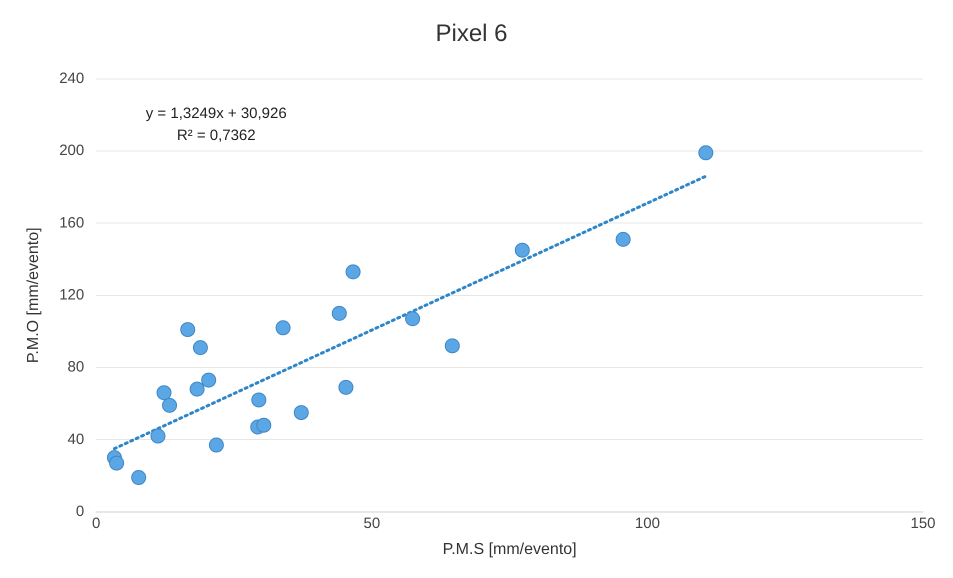 Image resolution: width=953 pixels, height=578 pixels. I want to click on y-tick-label: 40, so click(76, 439).